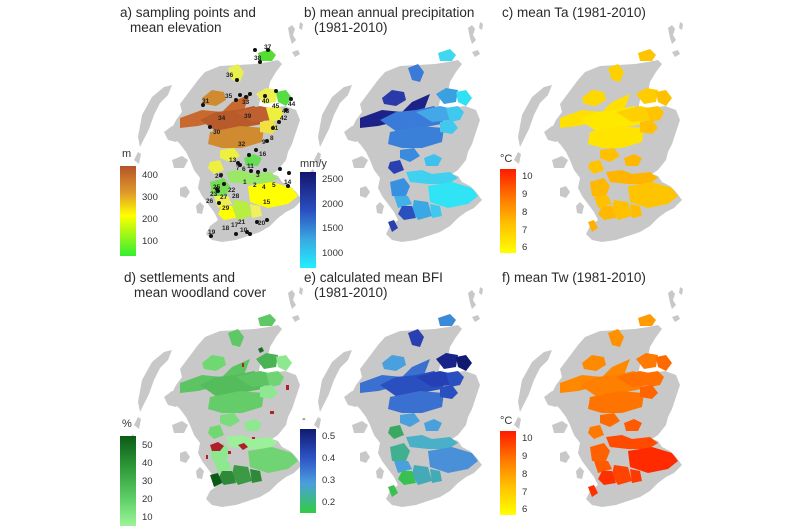  I want to click on svg-text: 4, so click(264, 187).